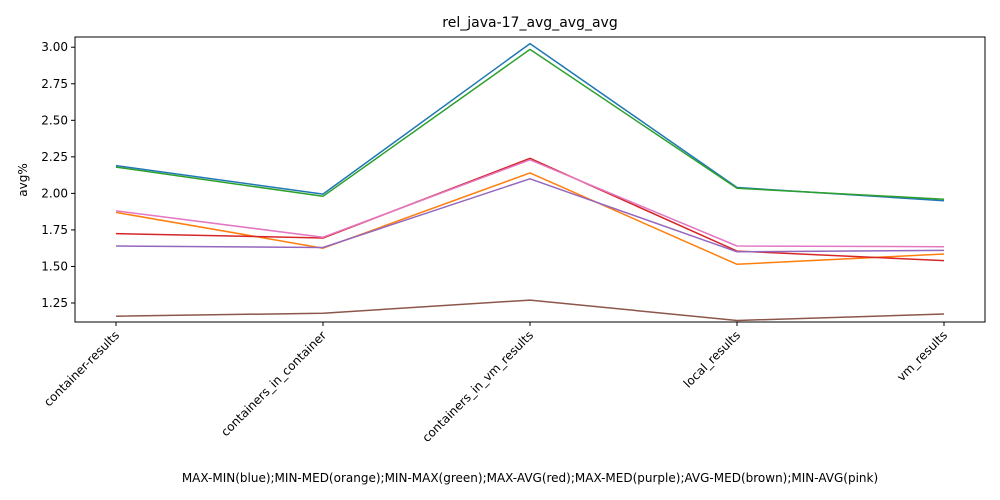 The height and width of the screenshot is (500, 1000). What do you see at coordinates (477, 386) in the screenshot?
I see `x-tick-label: containers_in_vm_results` at bounding box center [477, 386].